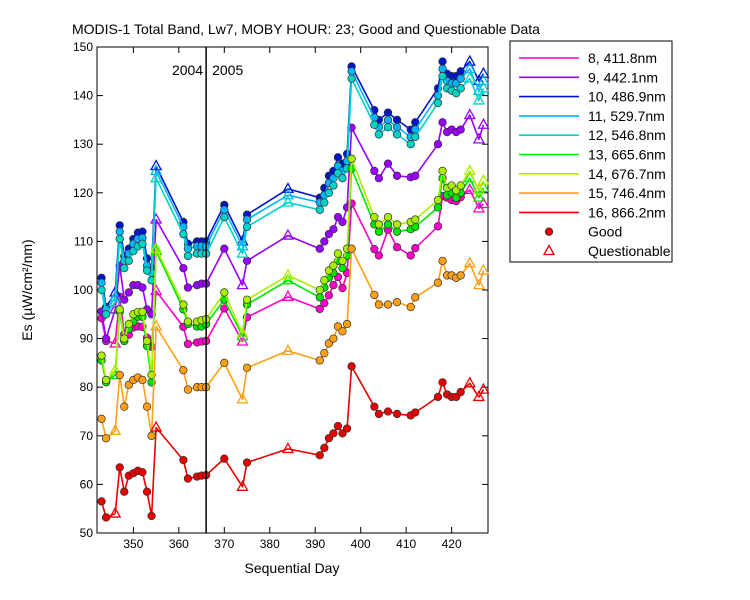 The image size is (750, 600). What do you see at coordinates (133, 544) in the screenshot?
I see `x-tick-label: 350` at bounding box center [133, 544].